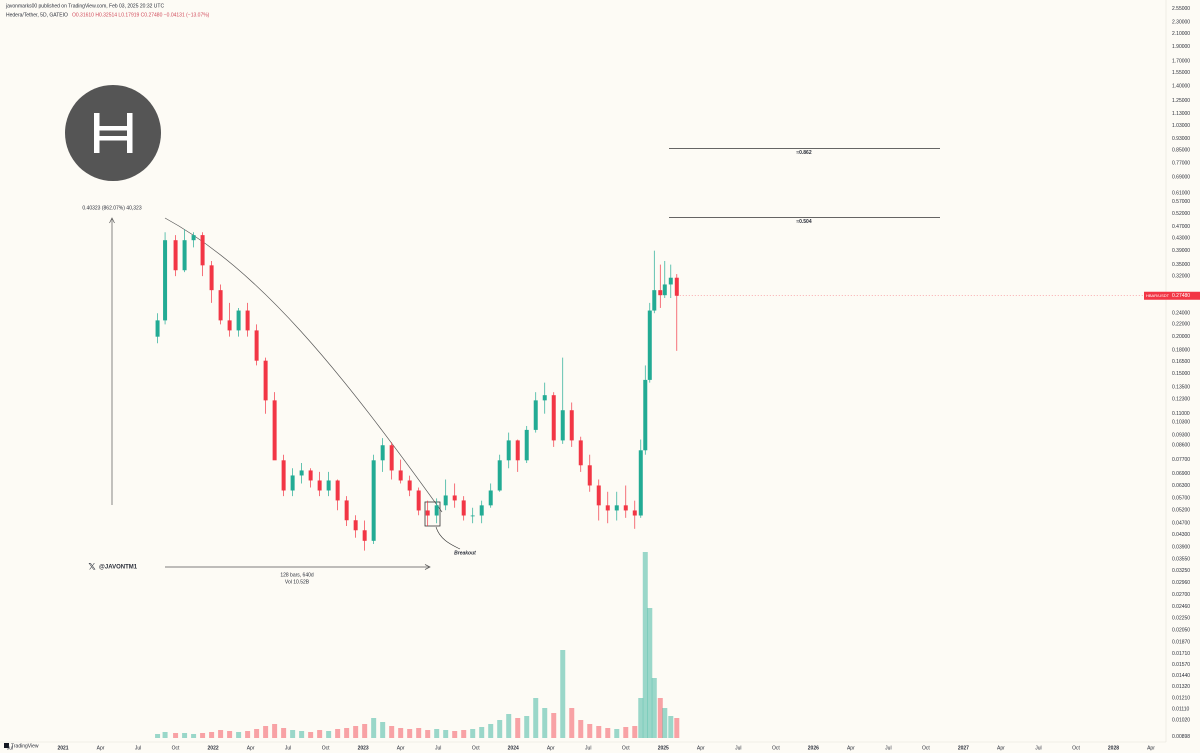 This screenshot has height=753, width=1200. What do you see at coordinates (427, 567) in the screenshot?
I see `measure-arrowhead` at bounding box center [427, 567].